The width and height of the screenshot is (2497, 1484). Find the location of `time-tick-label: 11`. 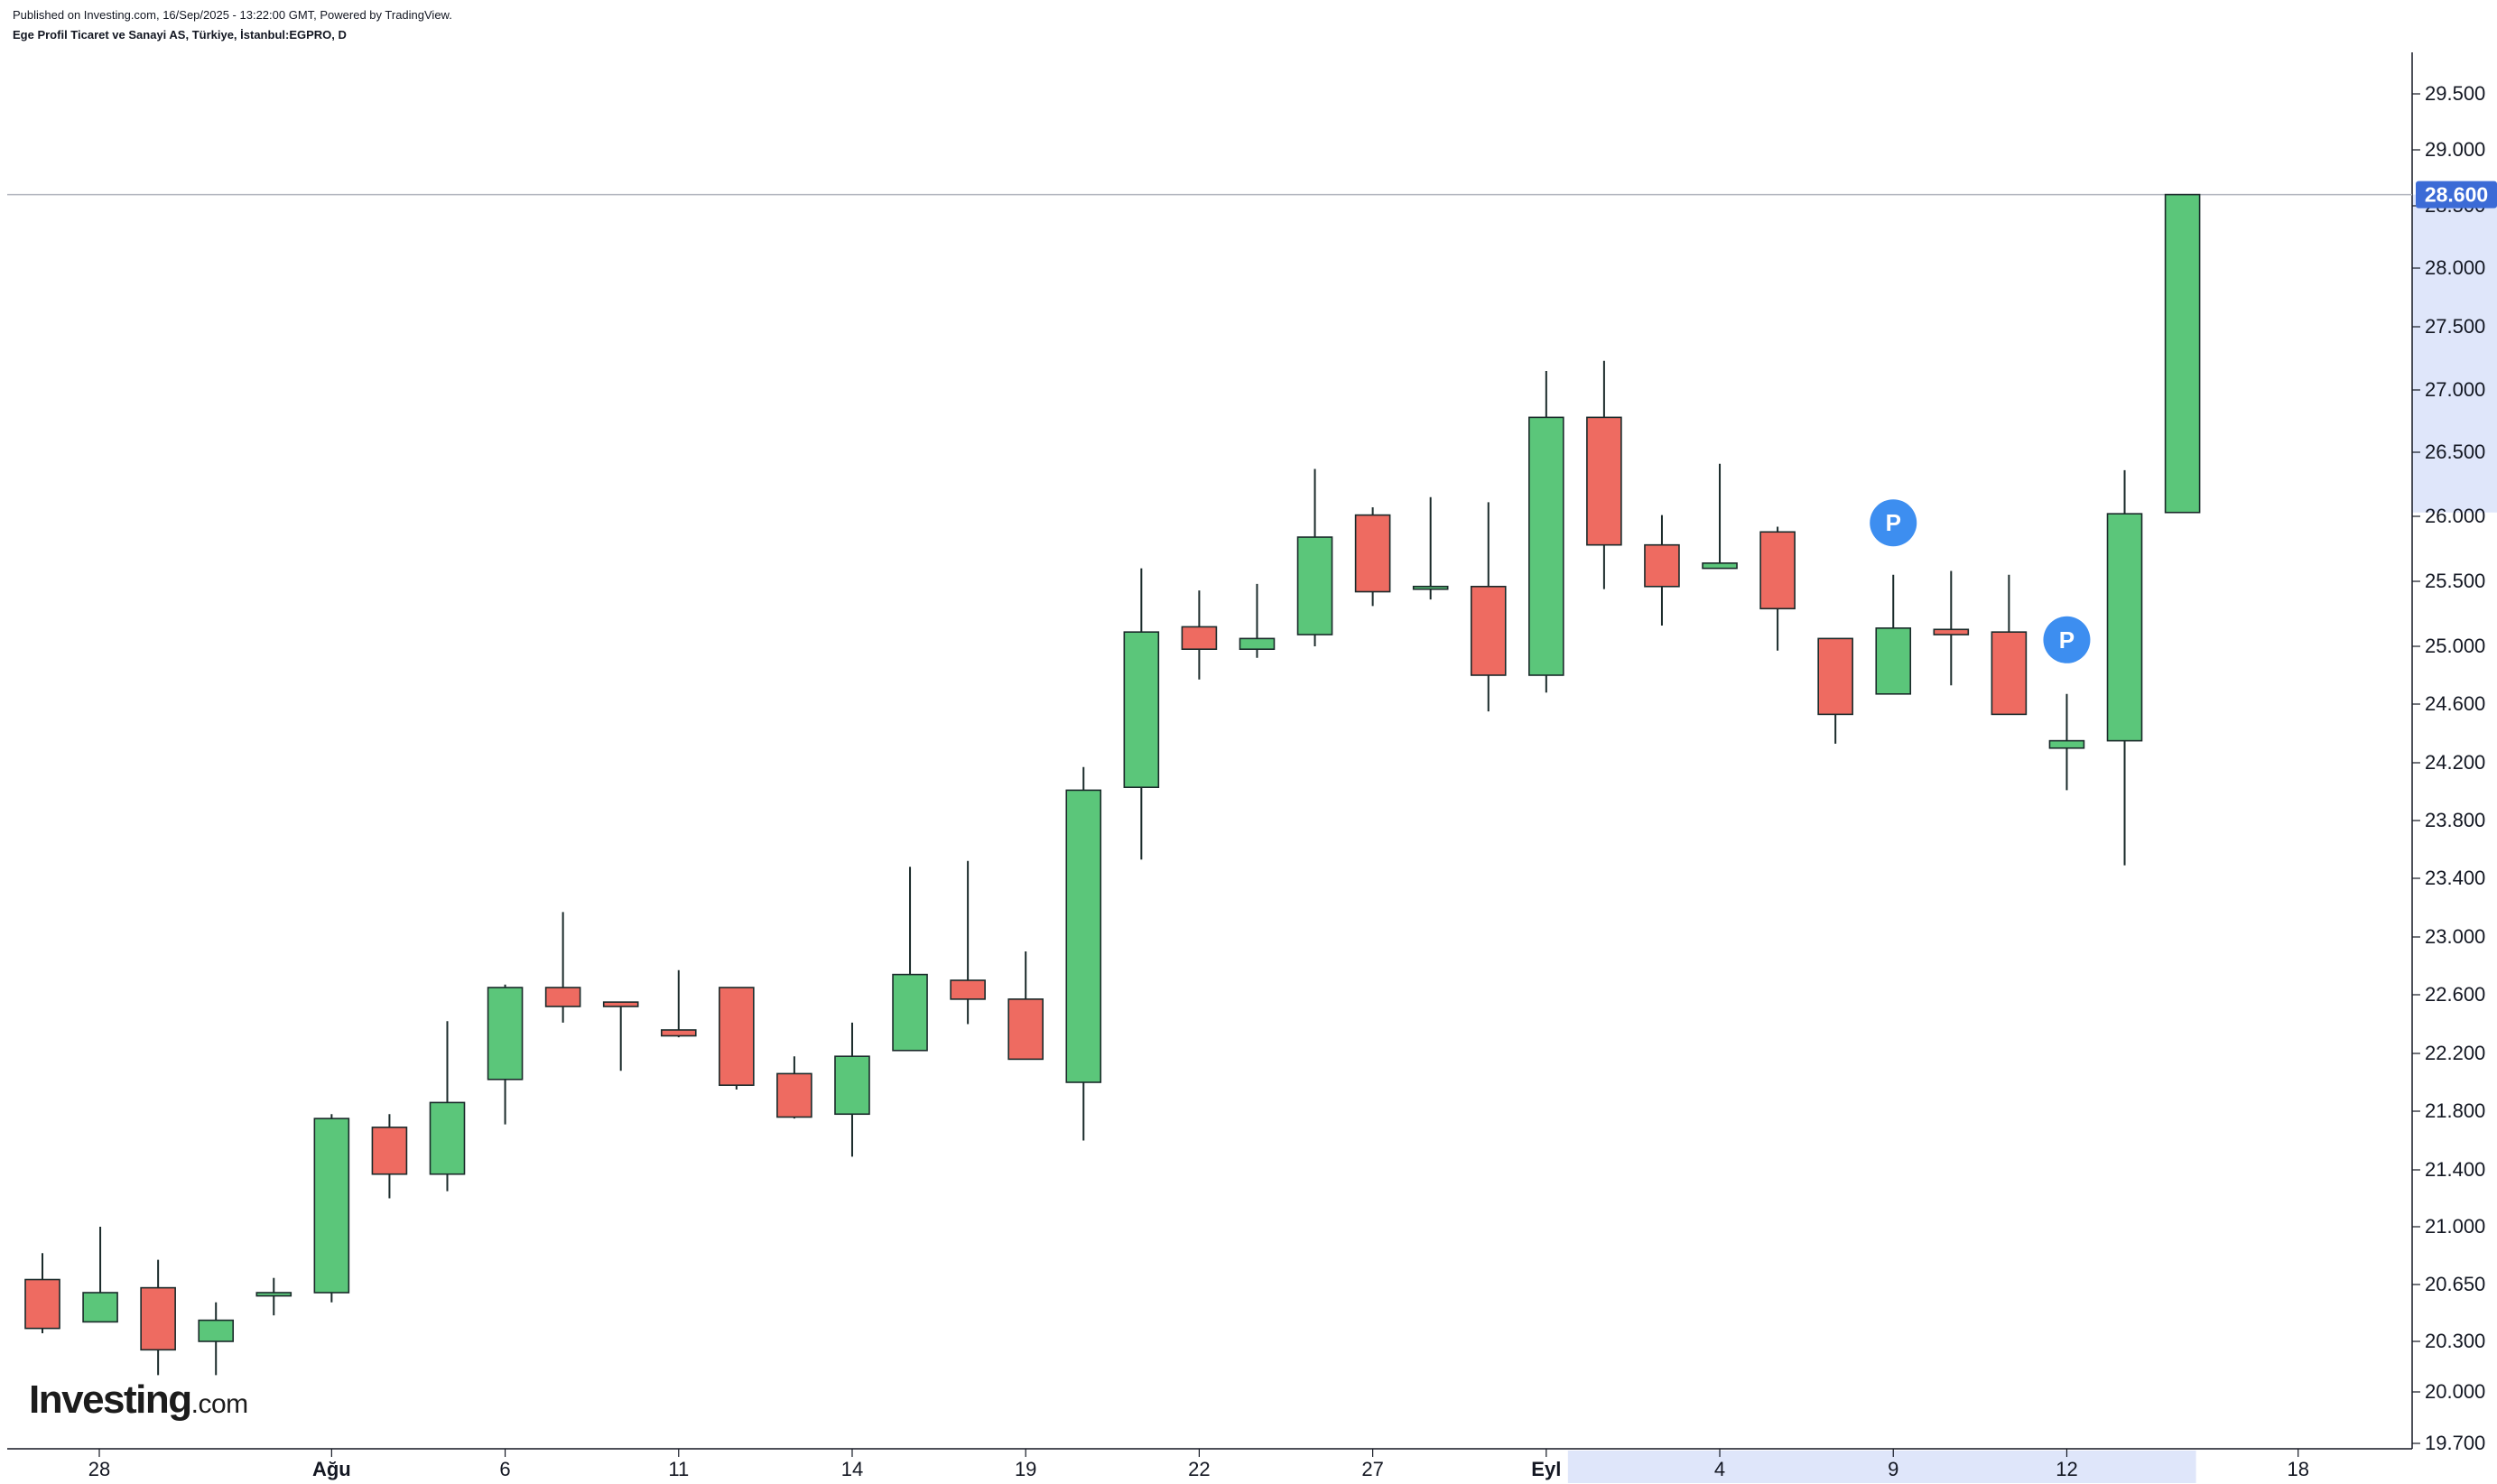

time-tick-label: 11 is located at coordinates (678, 1469).